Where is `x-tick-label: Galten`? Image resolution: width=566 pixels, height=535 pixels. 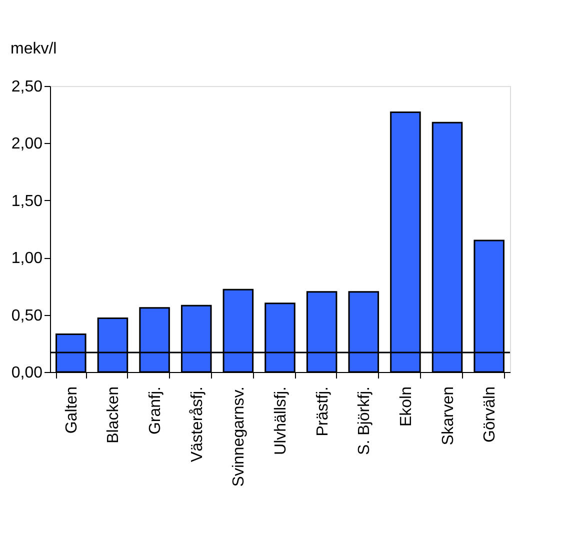
x-tick-label: Galten is located at coordinates (71, 410).